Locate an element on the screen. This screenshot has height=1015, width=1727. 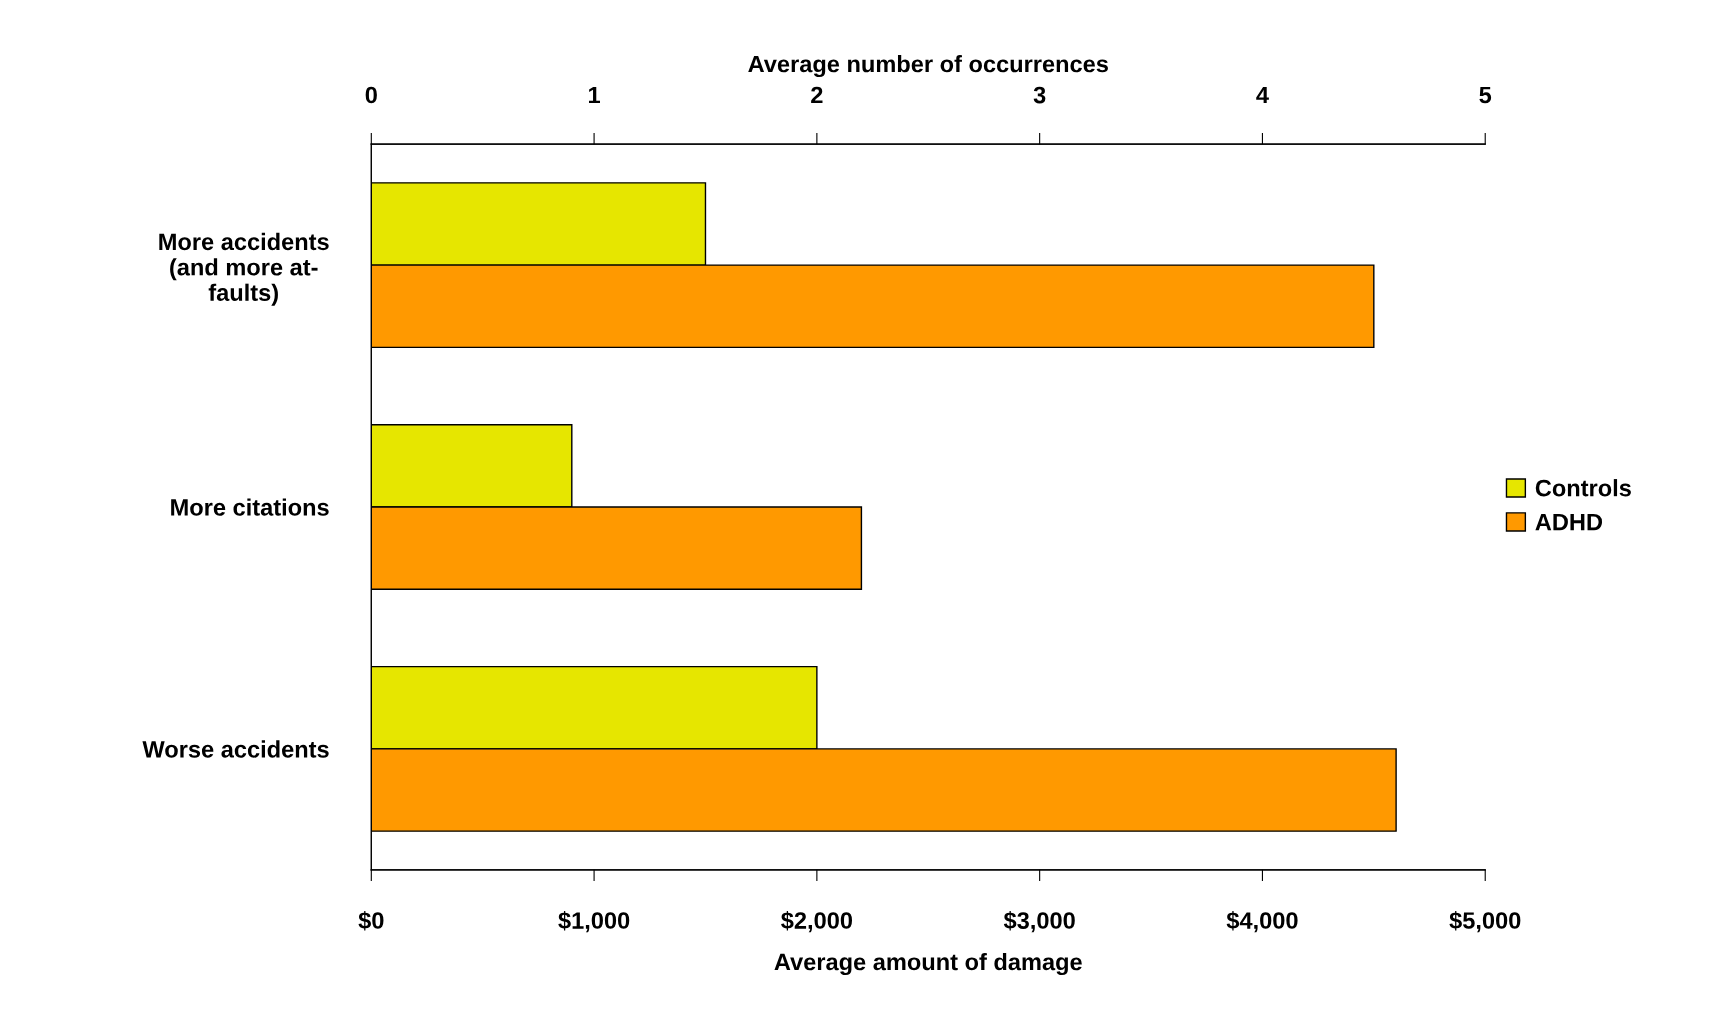
y-tick-label: More accidents (and more at- faults) is located at coordinates (244, 269).